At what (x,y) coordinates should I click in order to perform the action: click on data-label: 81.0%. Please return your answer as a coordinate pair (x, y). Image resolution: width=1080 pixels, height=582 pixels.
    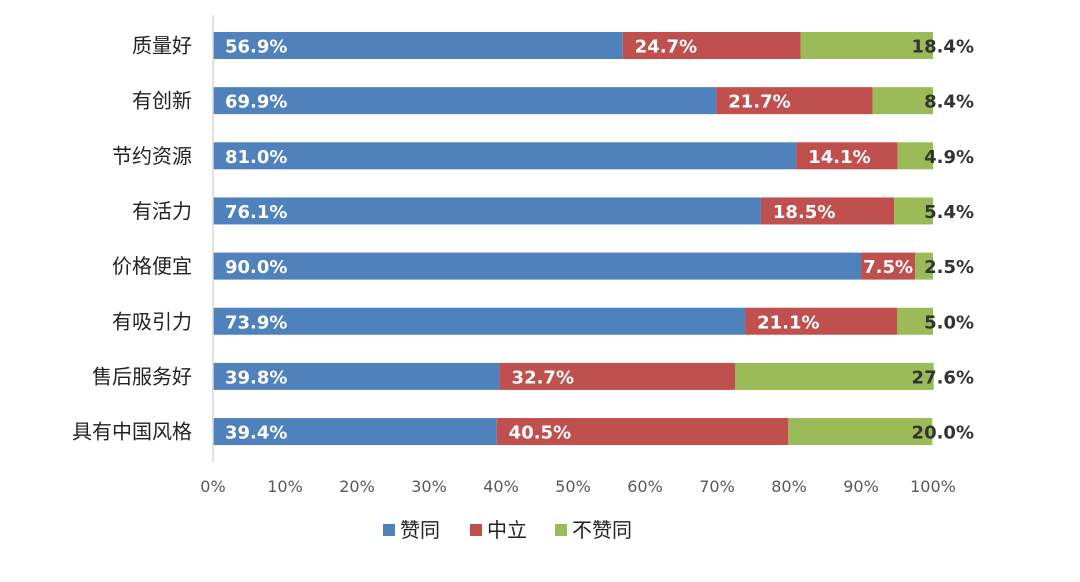
    Looking at the image, I should click on (256, 157).